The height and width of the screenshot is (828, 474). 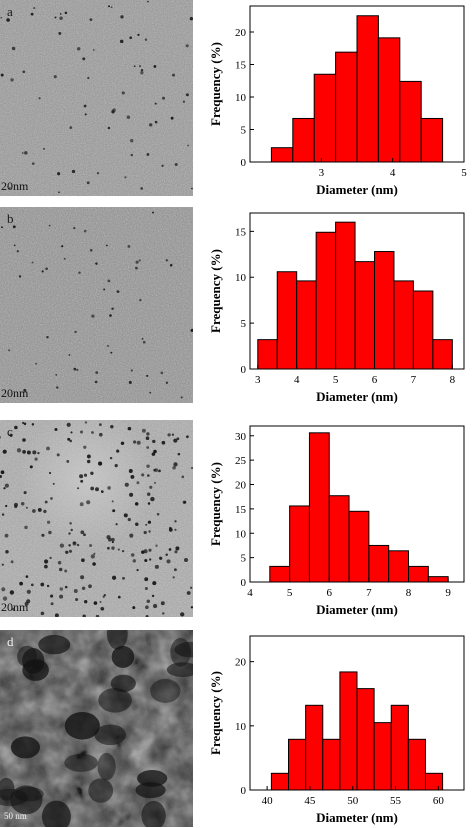 I want to click on x-tick-label: 9, so click(x=448, y=593).